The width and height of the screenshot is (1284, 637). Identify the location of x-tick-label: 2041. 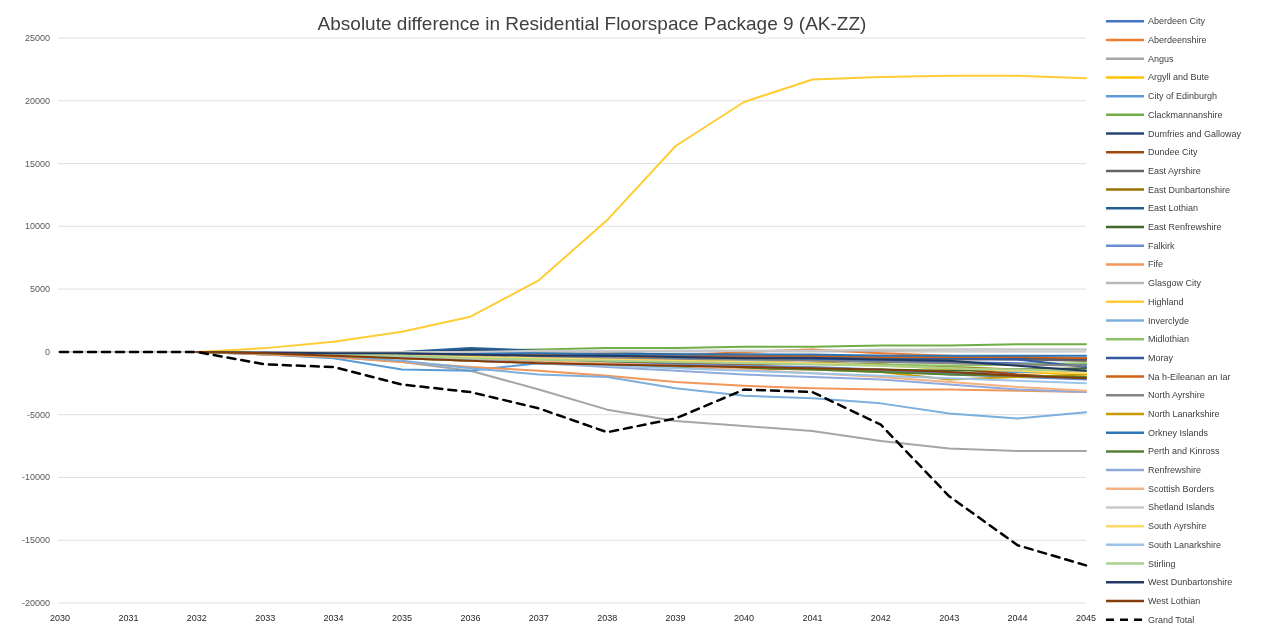
(812, 618).